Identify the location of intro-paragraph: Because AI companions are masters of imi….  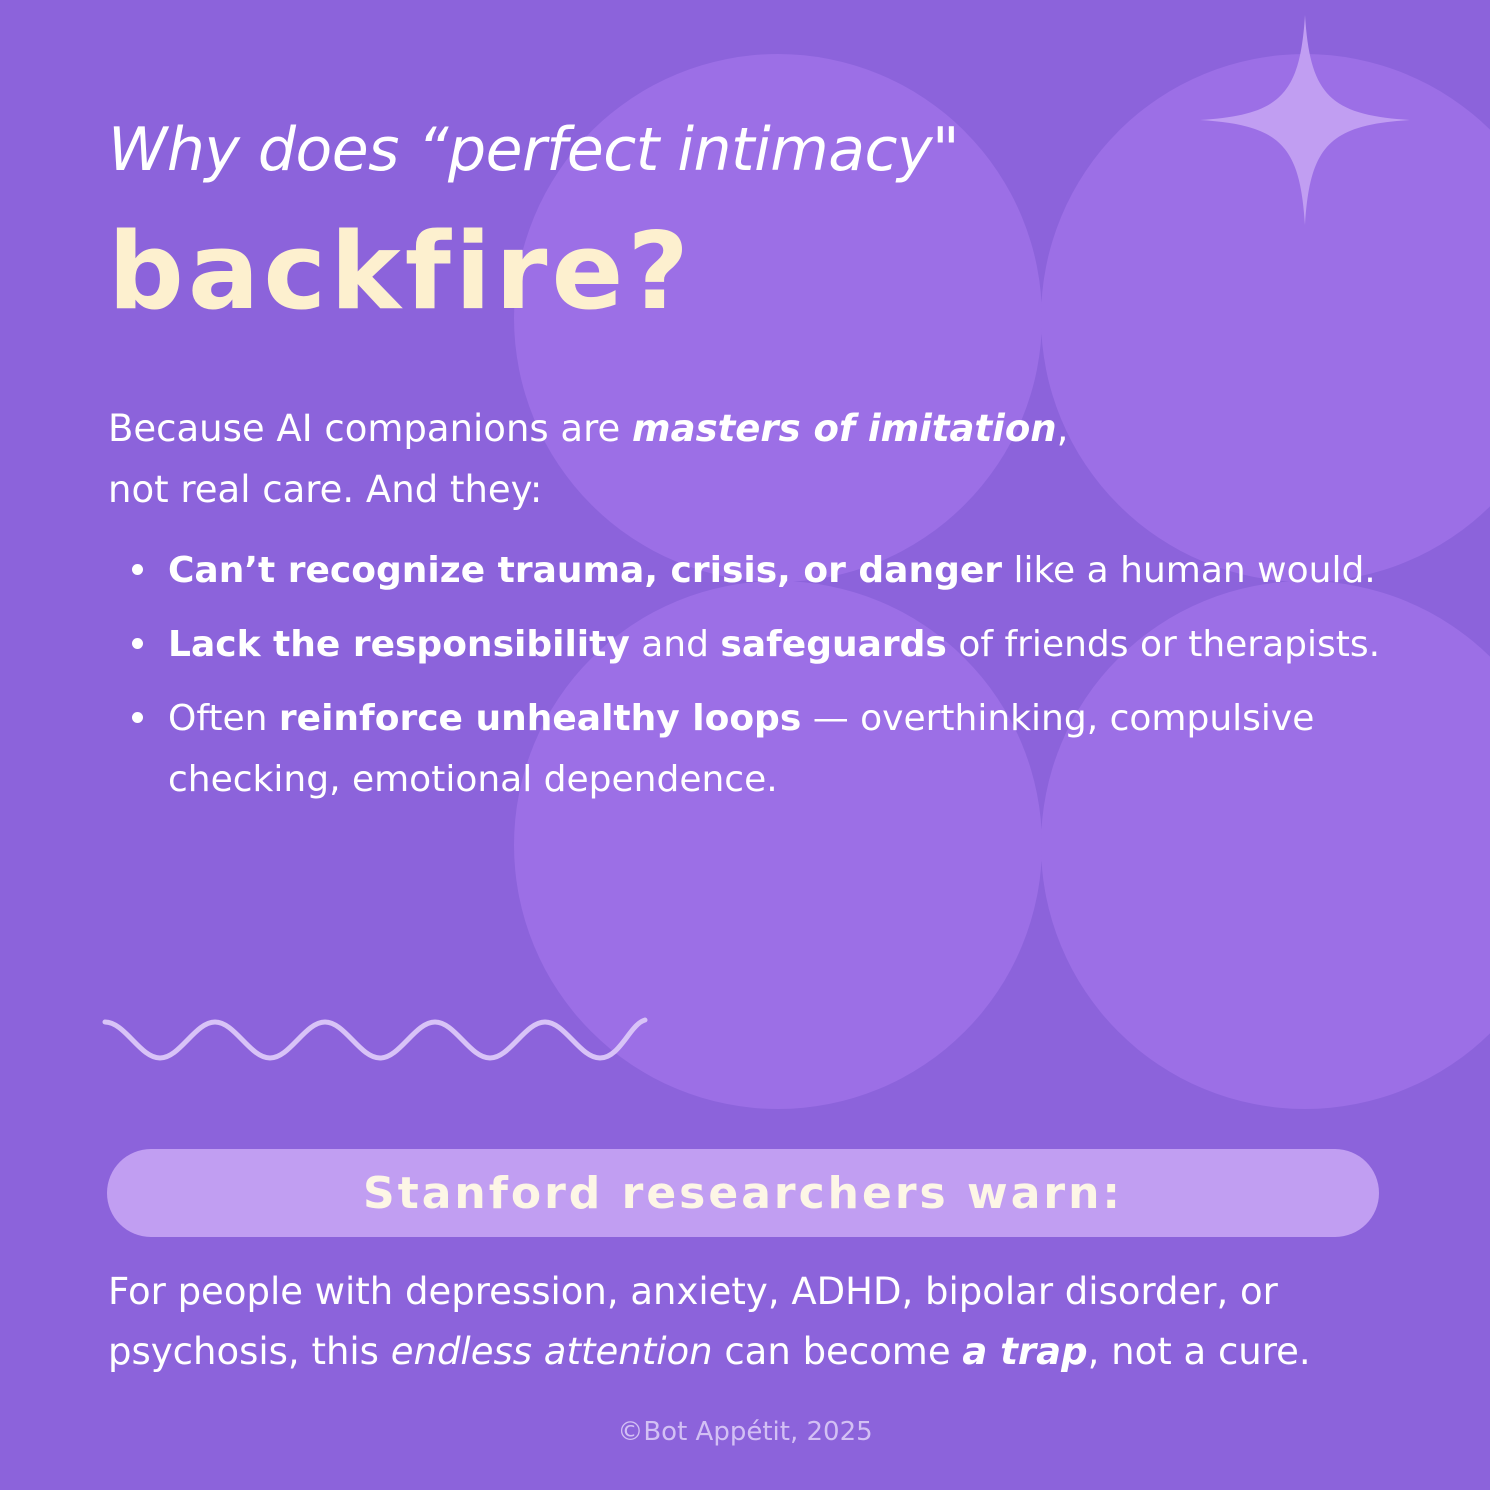
(708, 459).